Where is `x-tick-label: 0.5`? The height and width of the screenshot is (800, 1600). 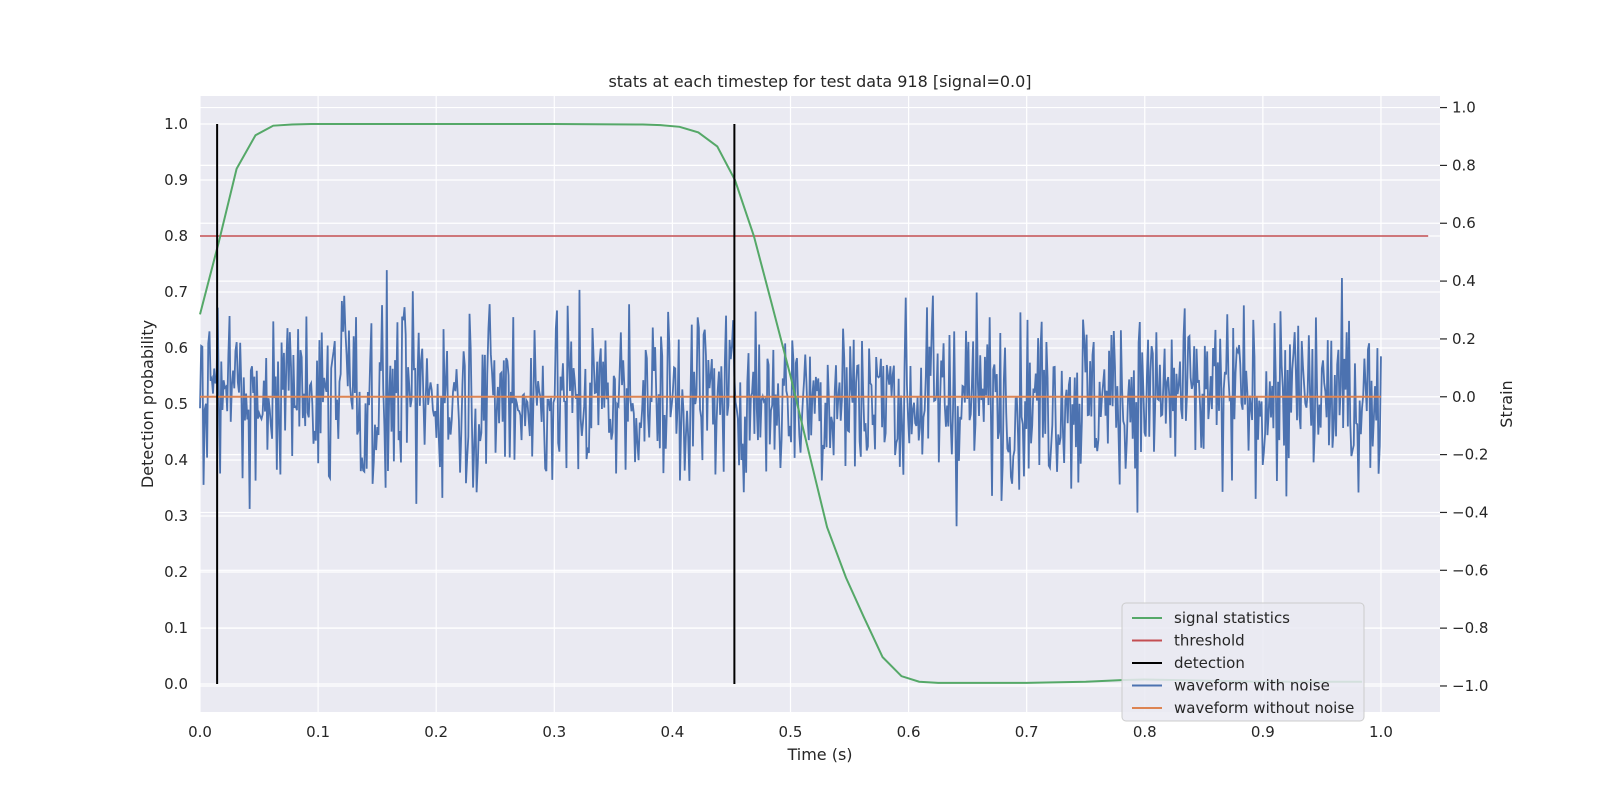 x-tick-label: 0.5 is located at coordinates (791, 732).